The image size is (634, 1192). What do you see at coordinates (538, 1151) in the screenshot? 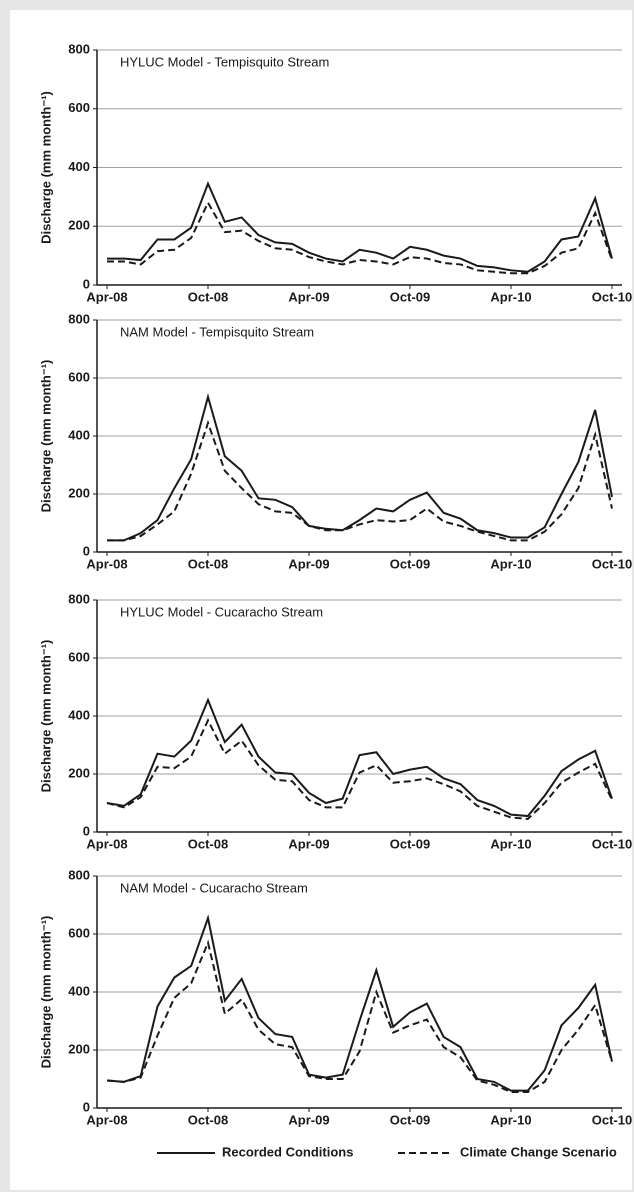
I see `legend-label: Climate Change Scenario` at bounding box center [538, 1151].